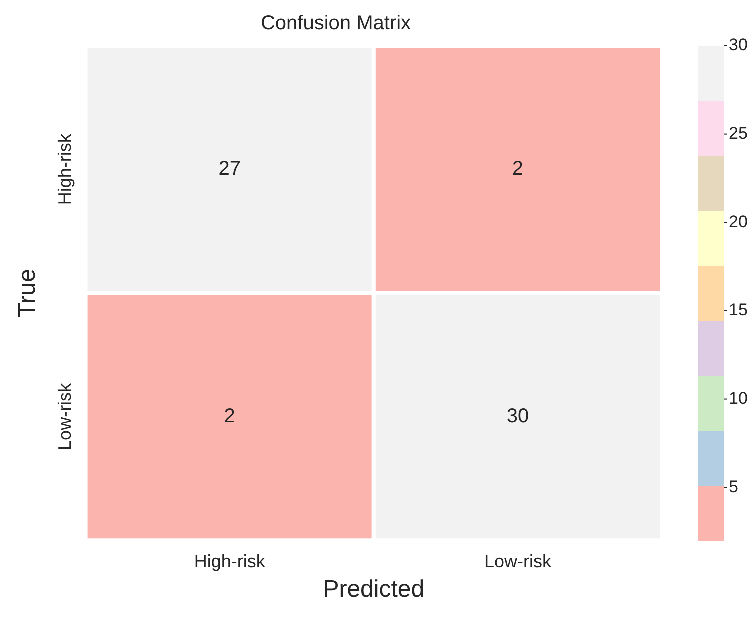 The image size is (747, 617). Describe the element at coordinates (374, 590) in the screenshot. I see `x-axis-title: Predicted` at that location.